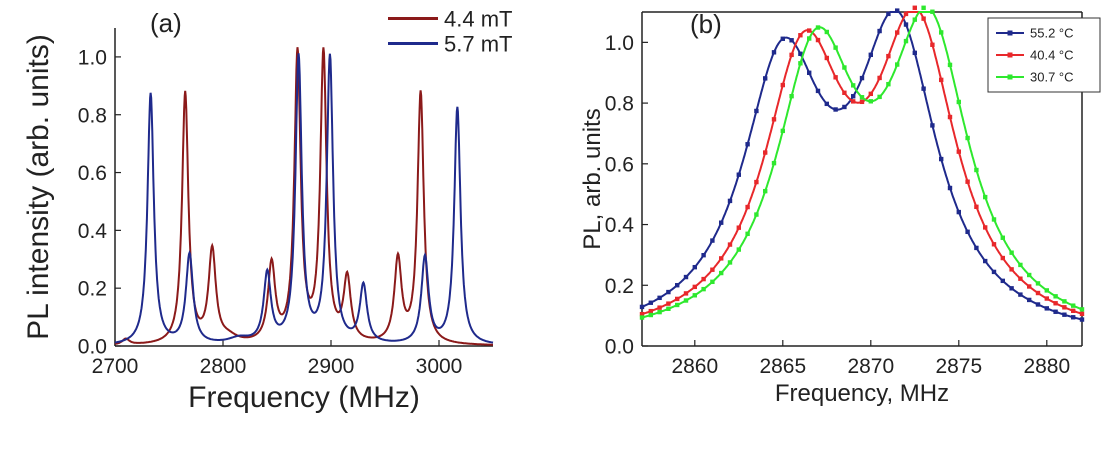 Image resolution: width=1105 pixels, height=450 pixels. What do you see at coordinates (478, 18) in the screenshot?
I see `legend-label-0: 4.4 mT` at bounding box center [478, 18].